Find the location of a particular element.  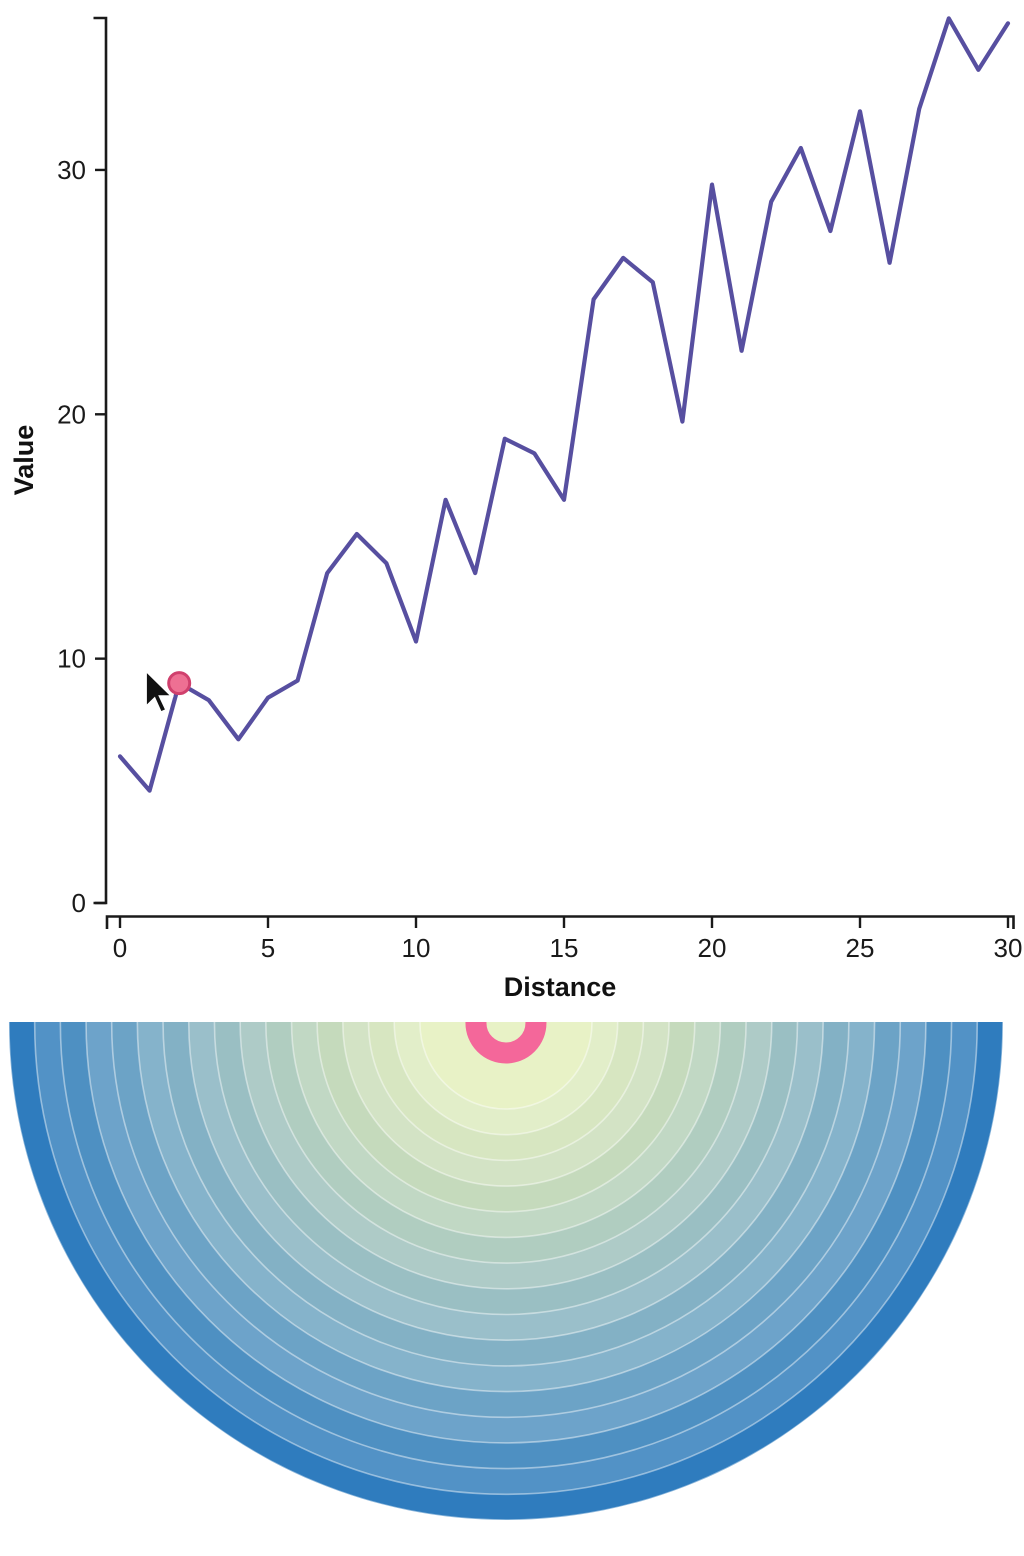

x-tick-label: 25 is located at coordinates (860, 948).